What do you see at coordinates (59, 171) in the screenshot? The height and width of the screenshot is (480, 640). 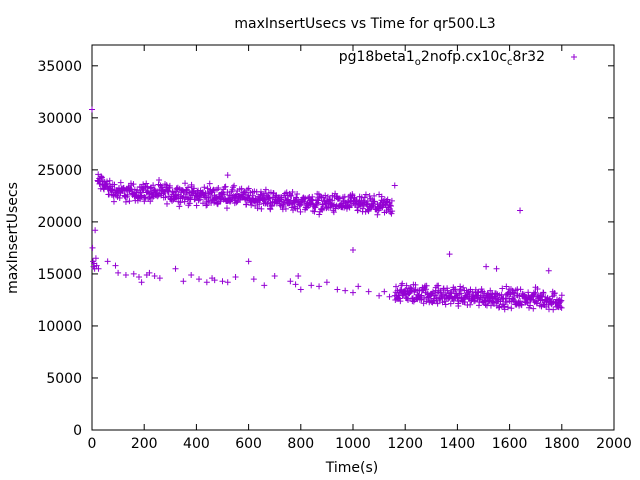 I see `y-tick-label: 25000` at bounding box center [59, 171].